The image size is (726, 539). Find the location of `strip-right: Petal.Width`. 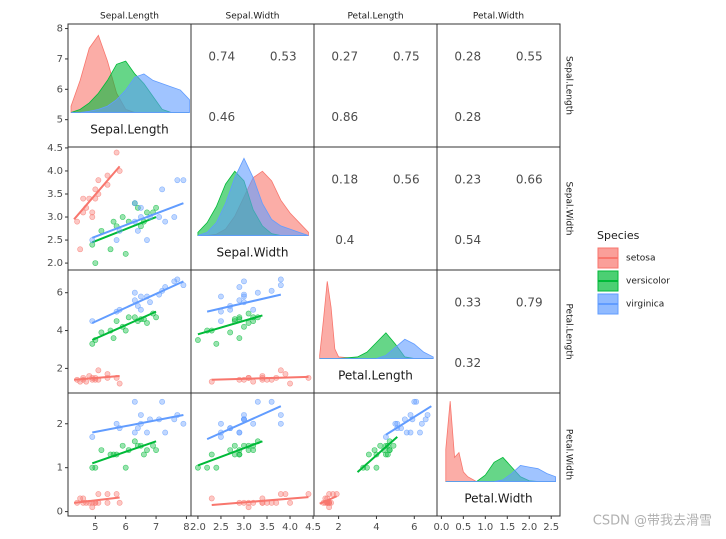

strip-right: Petal.Width is located at coordinates (569, 454).